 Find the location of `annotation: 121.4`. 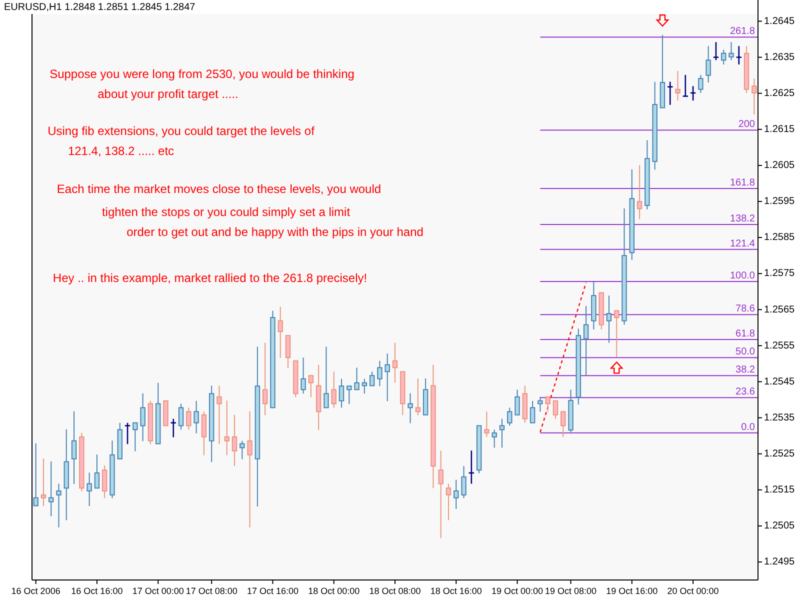

annotation: 121.4 is located at coordinates (743, 244).